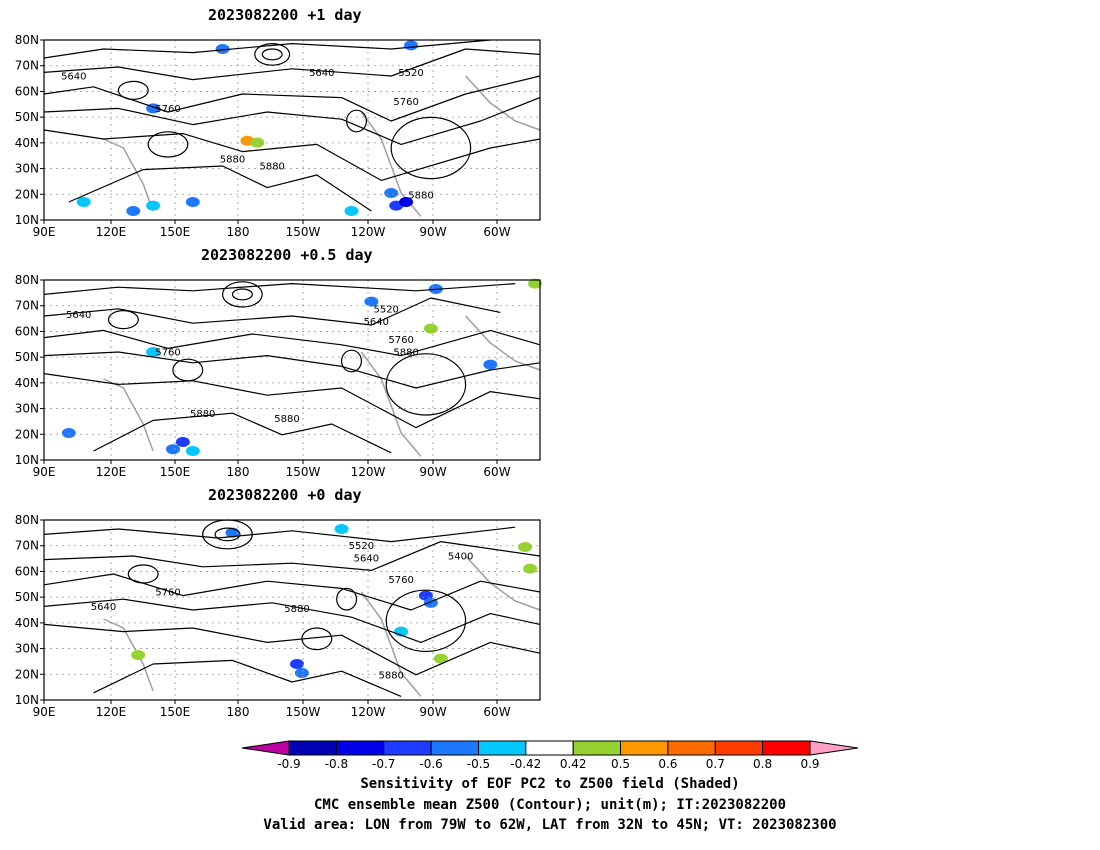  Describe the element at coordinates (288, 764) in the screenshot. I see `colorbar-label: -0.9` at that location.